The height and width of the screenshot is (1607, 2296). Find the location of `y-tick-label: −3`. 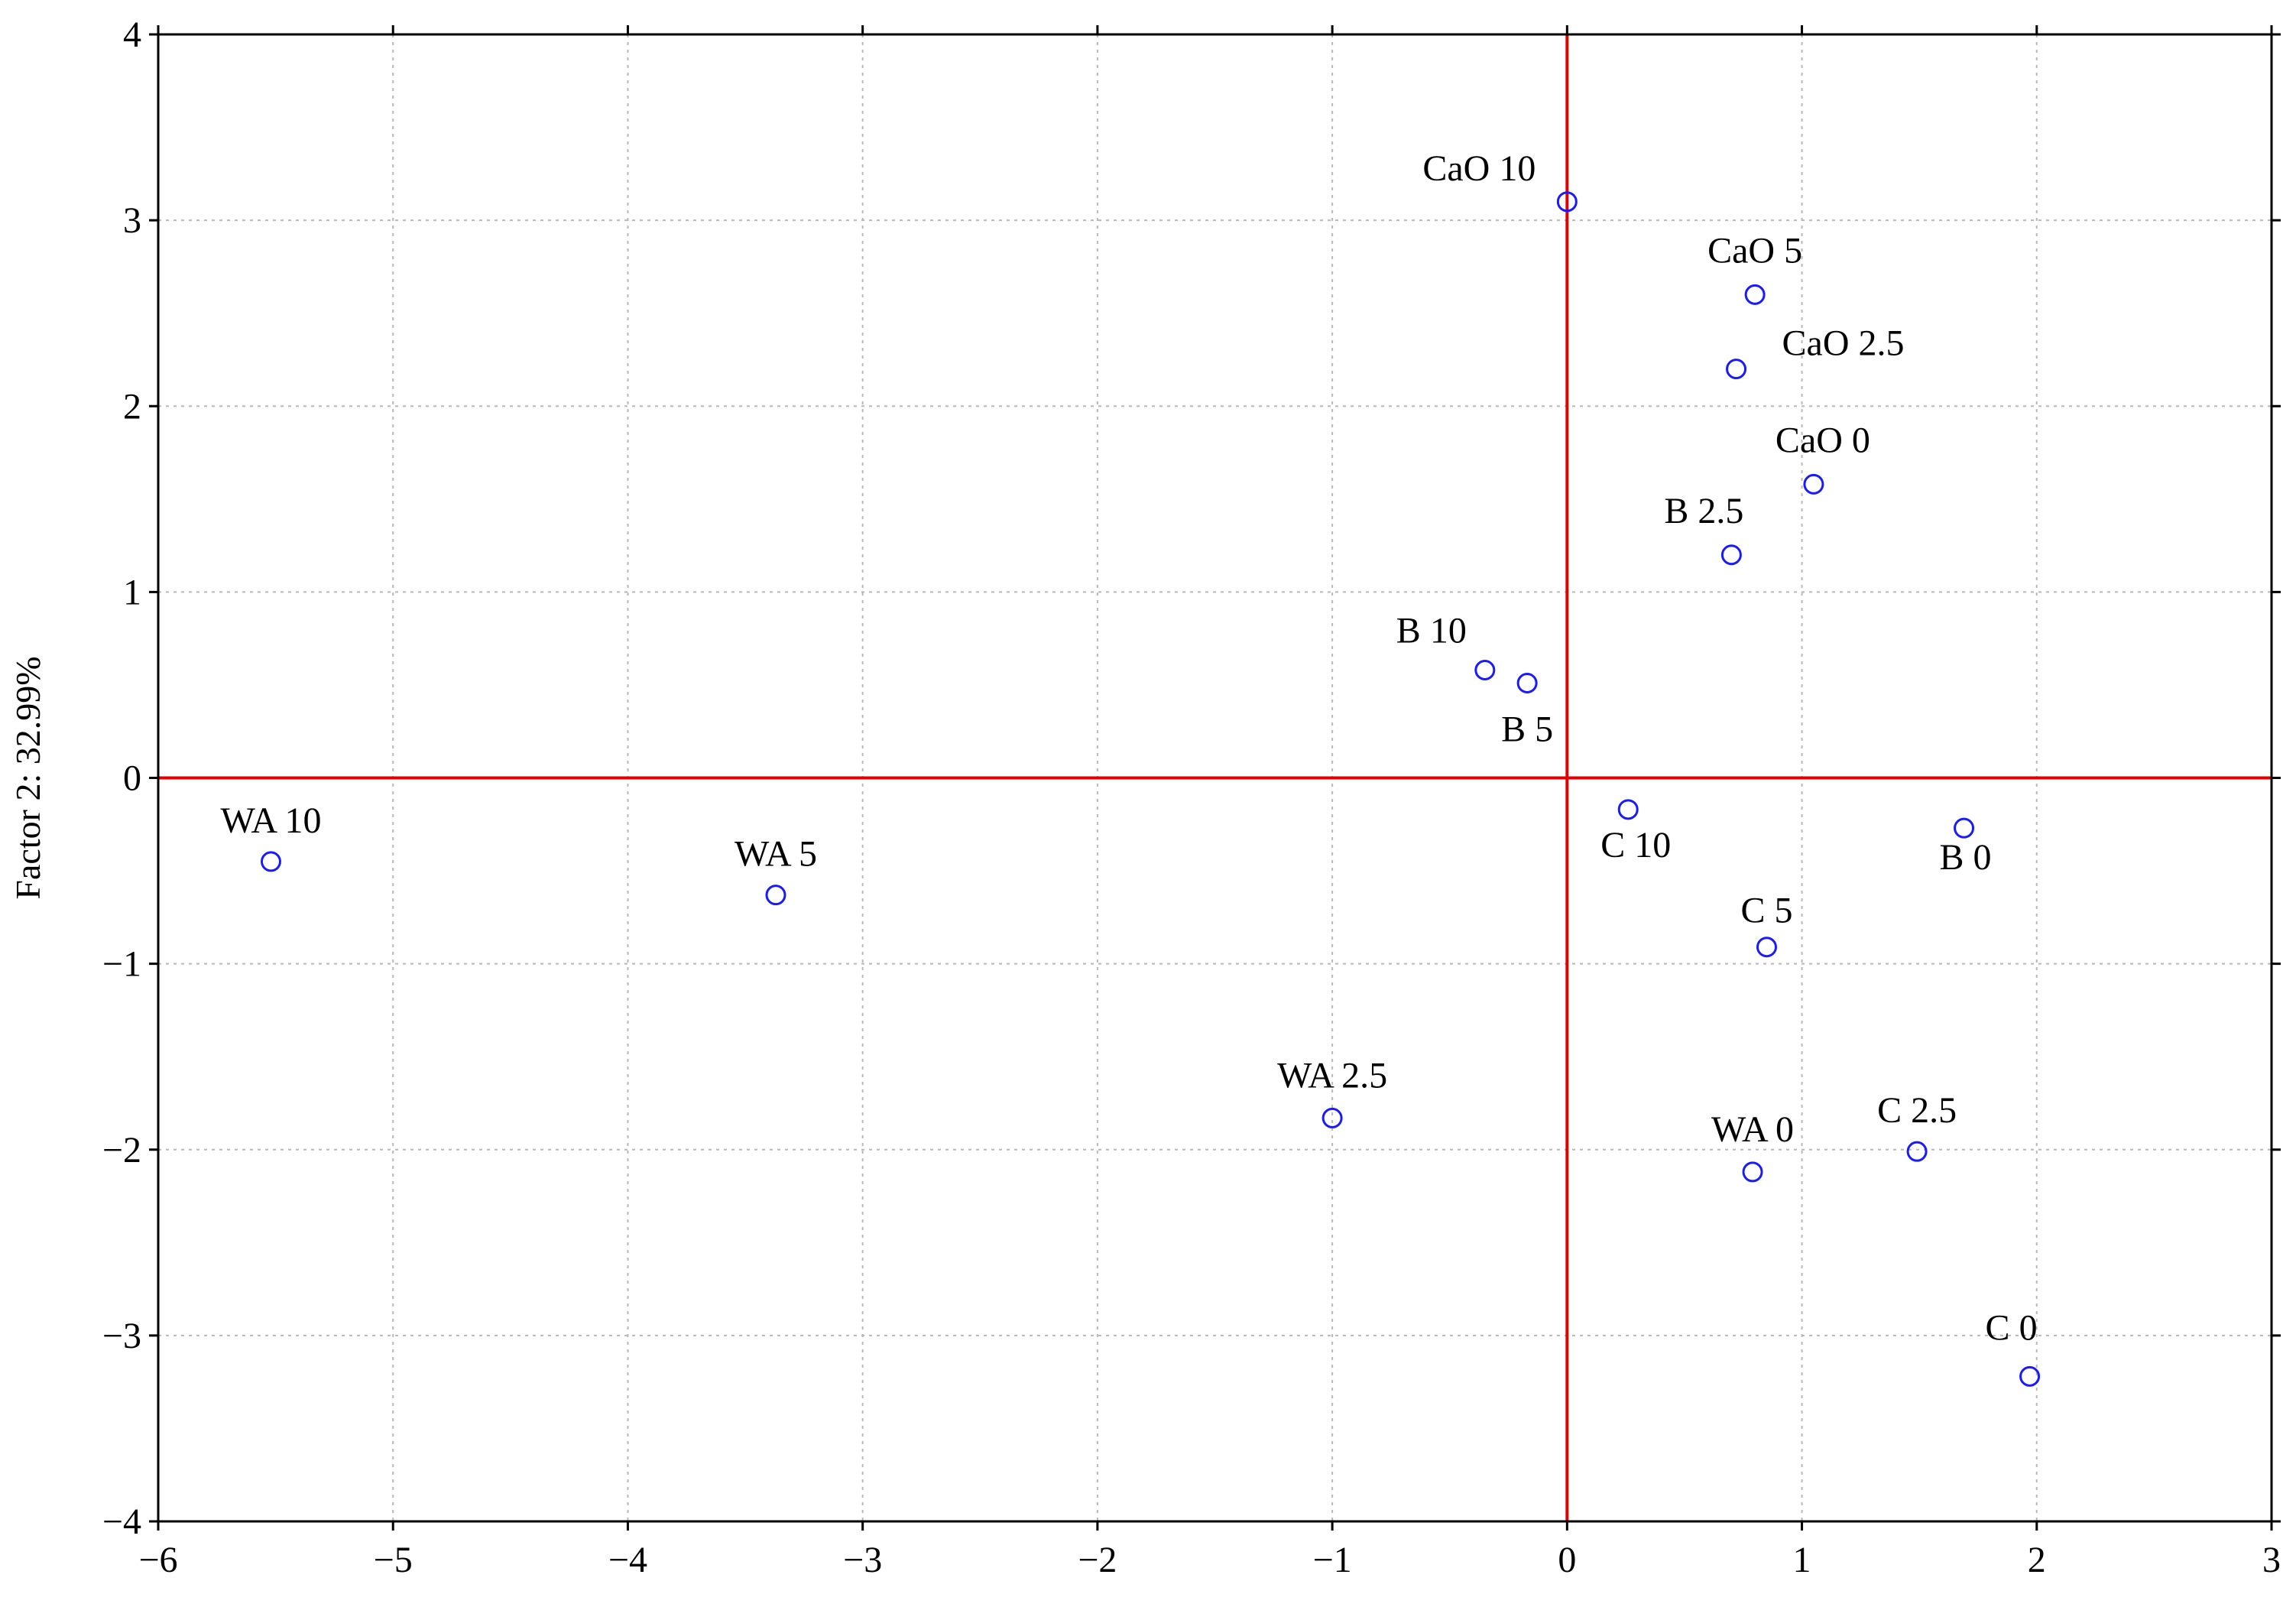

y-tick-label: −3 is located at coordinates (122, 1336).